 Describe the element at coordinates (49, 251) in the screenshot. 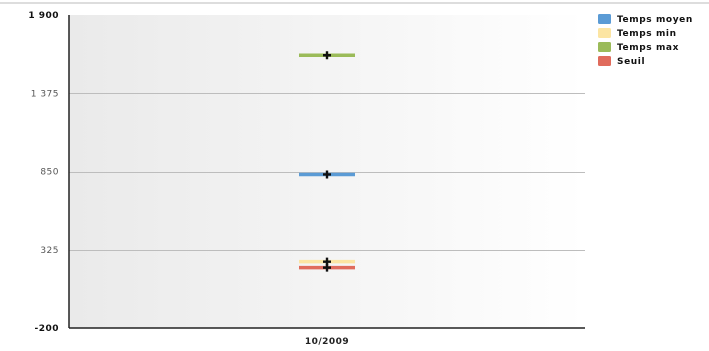

I see `y-tick-label: 325` at that location.